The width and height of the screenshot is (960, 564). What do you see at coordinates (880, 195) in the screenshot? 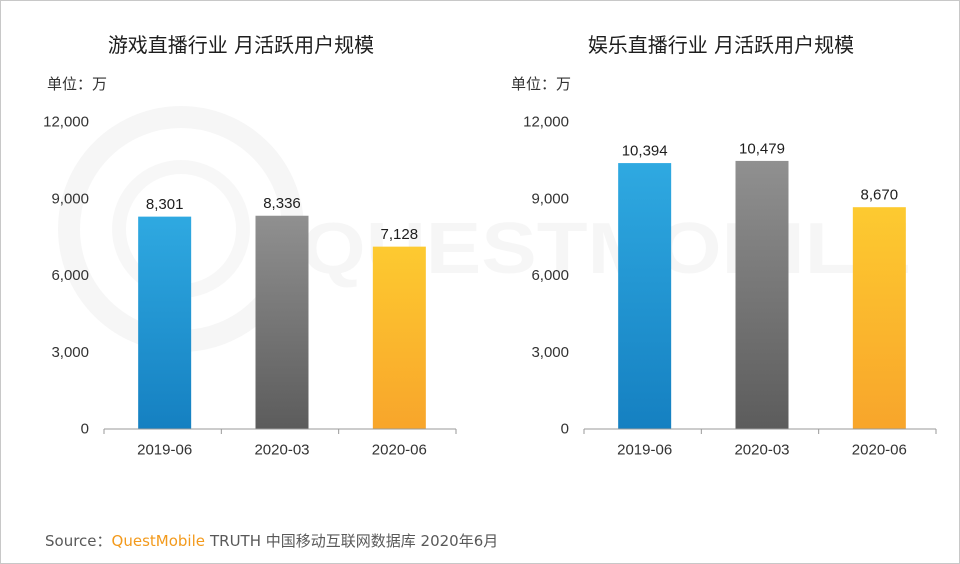
I see `value-label: 8,670` at bounding box center [880, 195].